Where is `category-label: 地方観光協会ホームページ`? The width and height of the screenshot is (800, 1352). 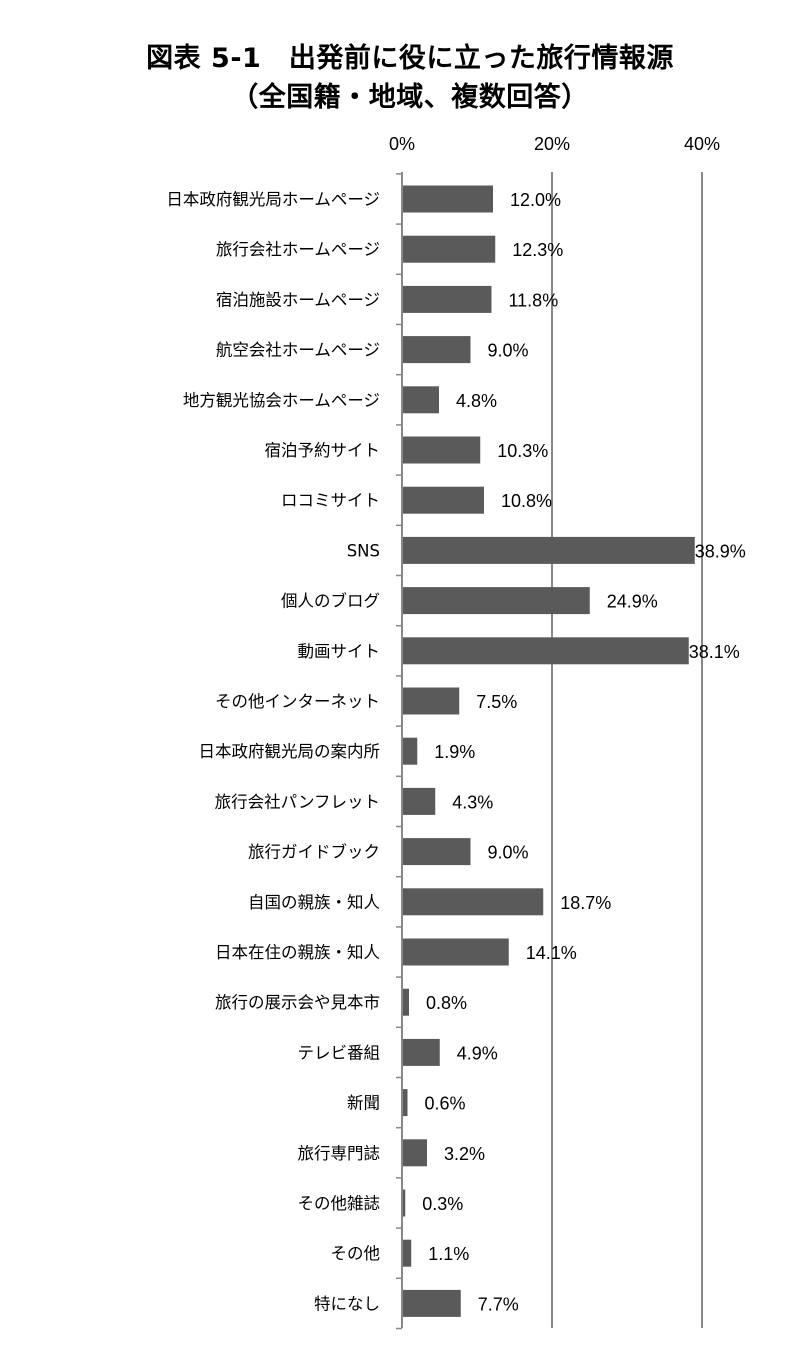
category-label: 地方観光協会ホームページ is located at coordinates (281, 400).